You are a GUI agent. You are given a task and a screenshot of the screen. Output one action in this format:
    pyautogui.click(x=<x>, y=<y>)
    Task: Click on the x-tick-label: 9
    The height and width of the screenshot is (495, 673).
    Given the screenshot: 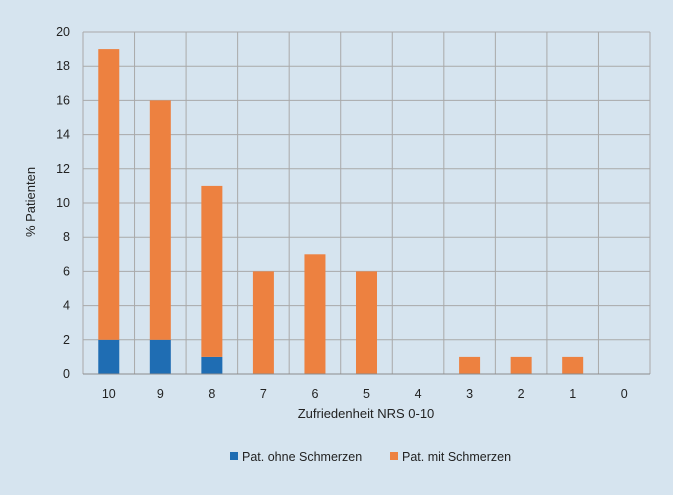 What is the action you would take?
    pyautogui.click(x=160, y=394)
    